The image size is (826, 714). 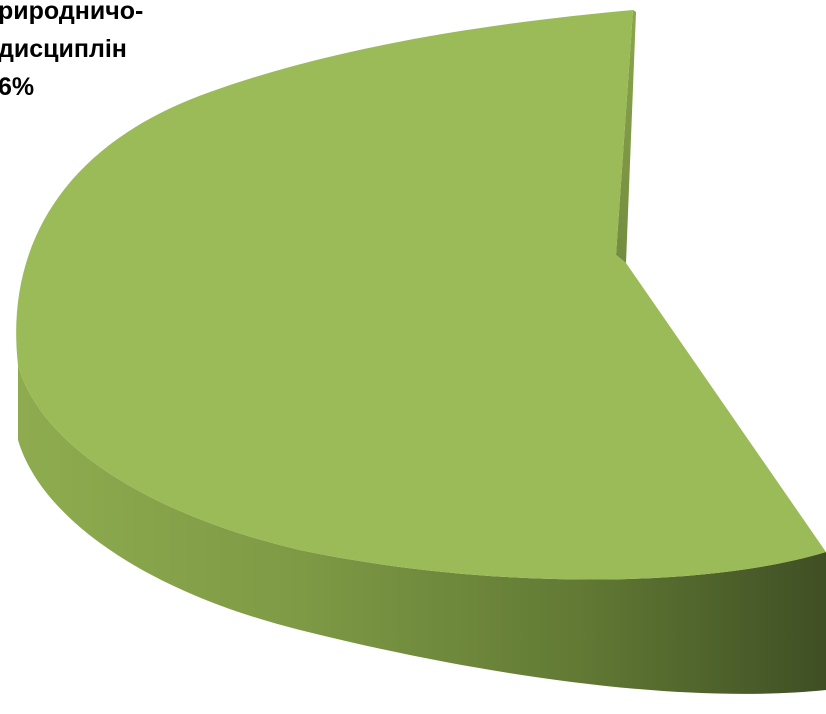 What do you see at coordinates (72, 12) in the screenshot?
I see `slice-label-line-1: риродничо-` at bounding box center [72, 12].